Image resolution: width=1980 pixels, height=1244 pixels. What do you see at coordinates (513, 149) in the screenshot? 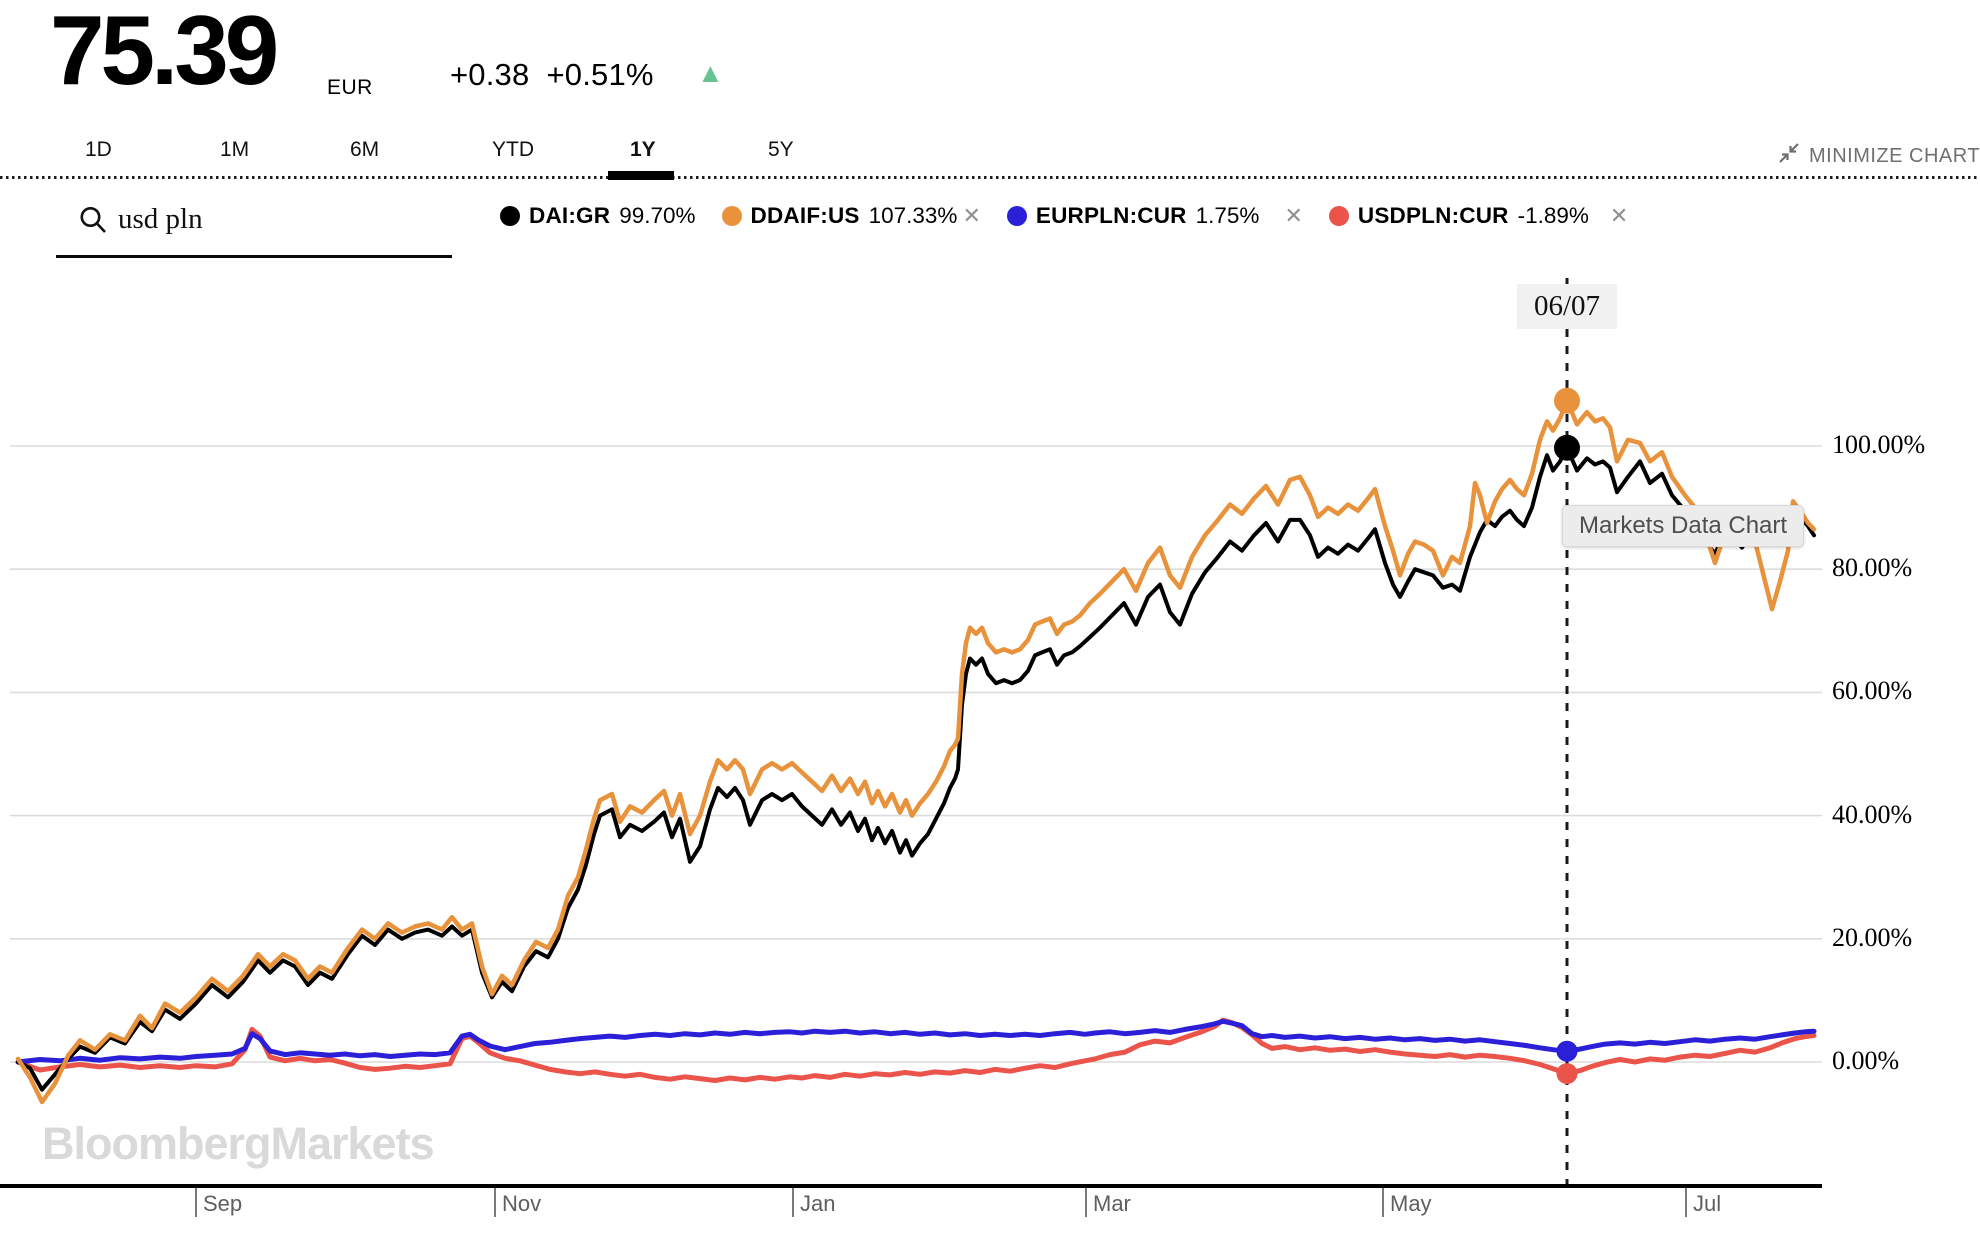
I see `tab-ytd: YTD` at bounding box center [513, 149].